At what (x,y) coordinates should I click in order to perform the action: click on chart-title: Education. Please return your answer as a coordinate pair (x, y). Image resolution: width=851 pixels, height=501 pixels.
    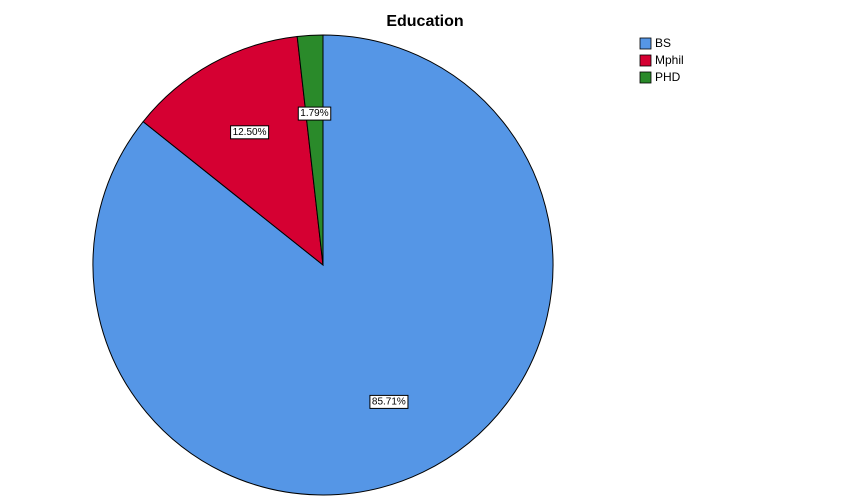
    Looking at the image, I should click on (424, 21).